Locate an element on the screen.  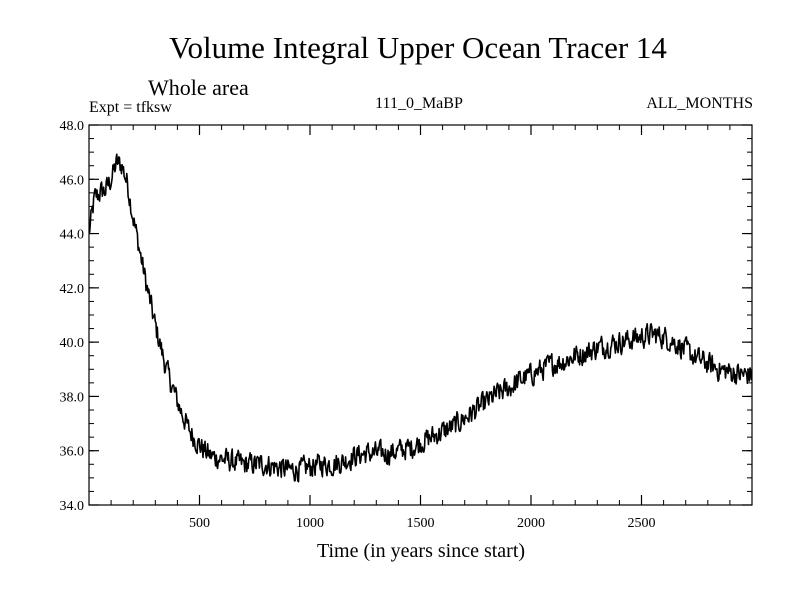
x-tick-label: 1000 is located at coordinates (310, 523).